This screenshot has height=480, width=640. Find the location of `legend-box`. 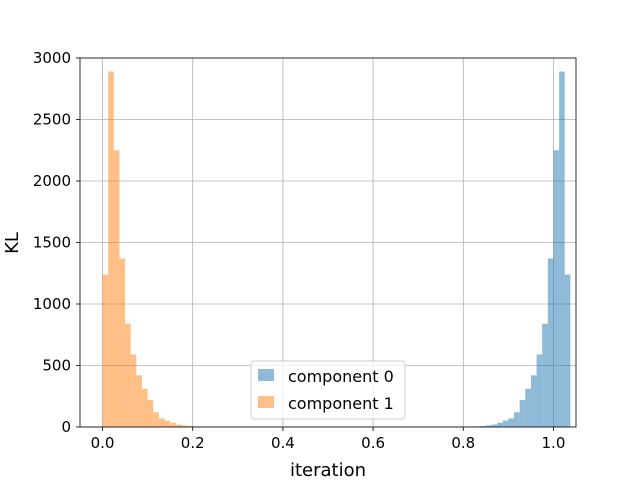

legend-box is located at coordinates (328, 390).